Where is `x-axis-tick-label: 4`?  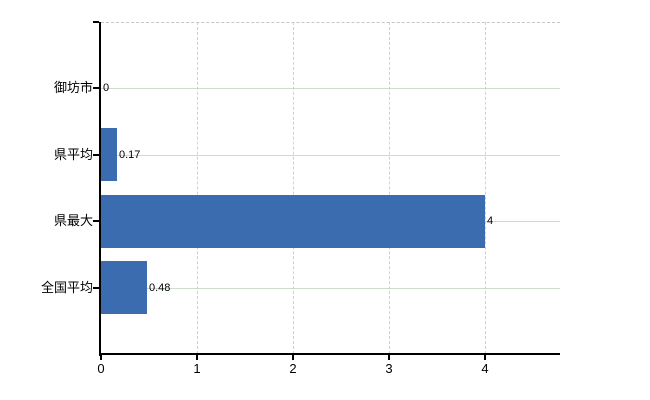 x-axis-tick-label: 4 is located at coordinates (485, 368).